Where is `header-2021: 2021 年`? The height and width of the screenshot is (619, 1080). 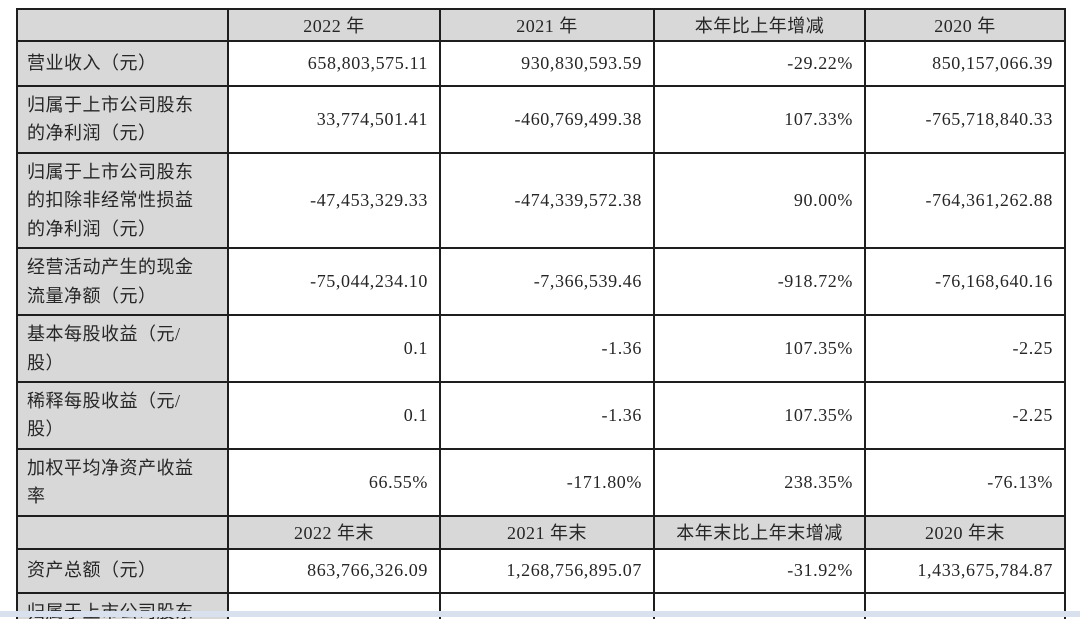
header-2021: 2021 年 is located at coordinates (547, 25).